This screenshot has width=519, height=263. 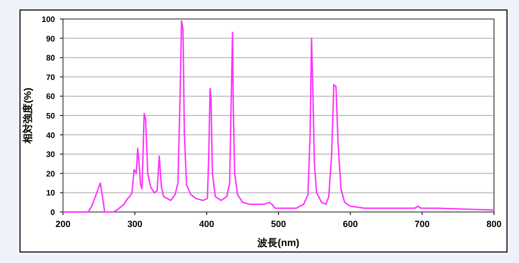 What do you see at coordinates (494, 224) in the screenshot?
I see `x-tick-label: 800` at bounding box center [494, 224].